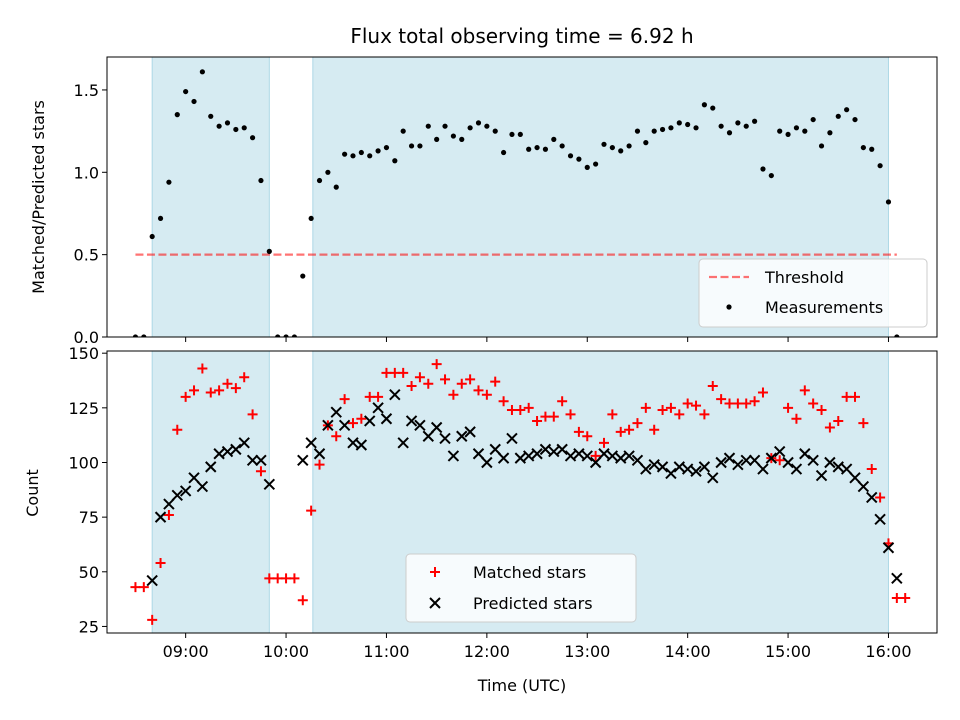  I want to click on legend-matched-label: Matched stars, so click(529, 572).